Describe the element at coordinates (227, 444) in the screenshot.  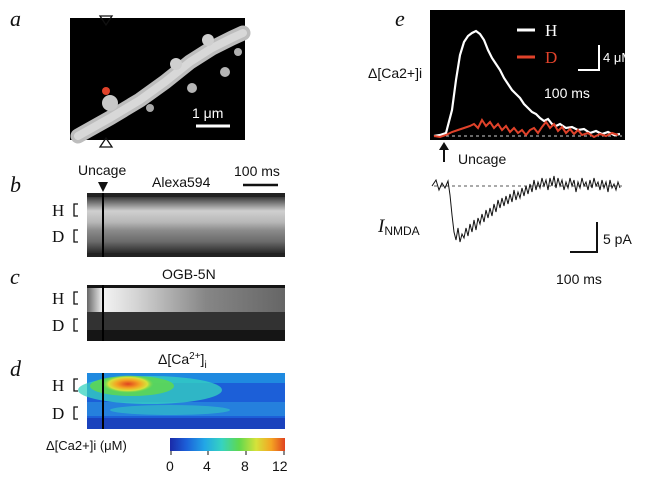
I see `colorbar` at that location.